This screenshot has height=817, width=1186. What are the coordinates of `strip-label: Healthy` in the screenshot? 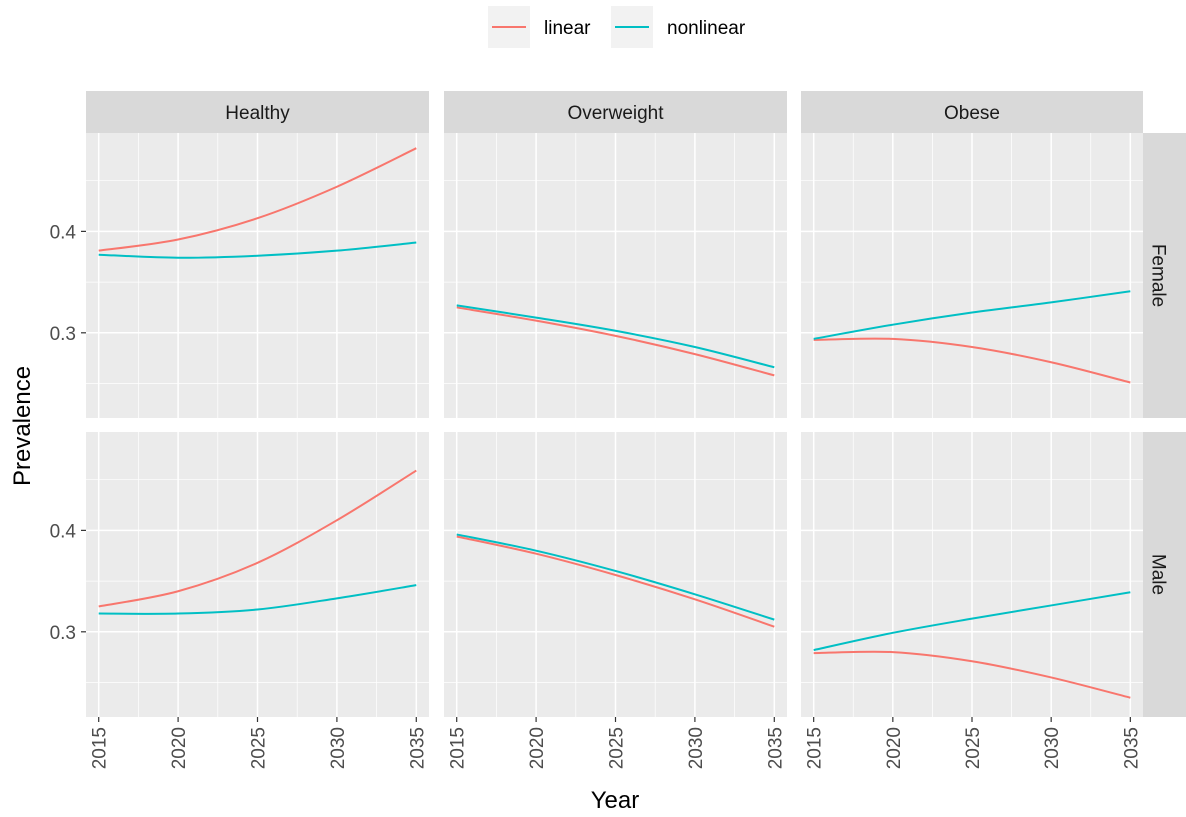 It's located at (257, 113).